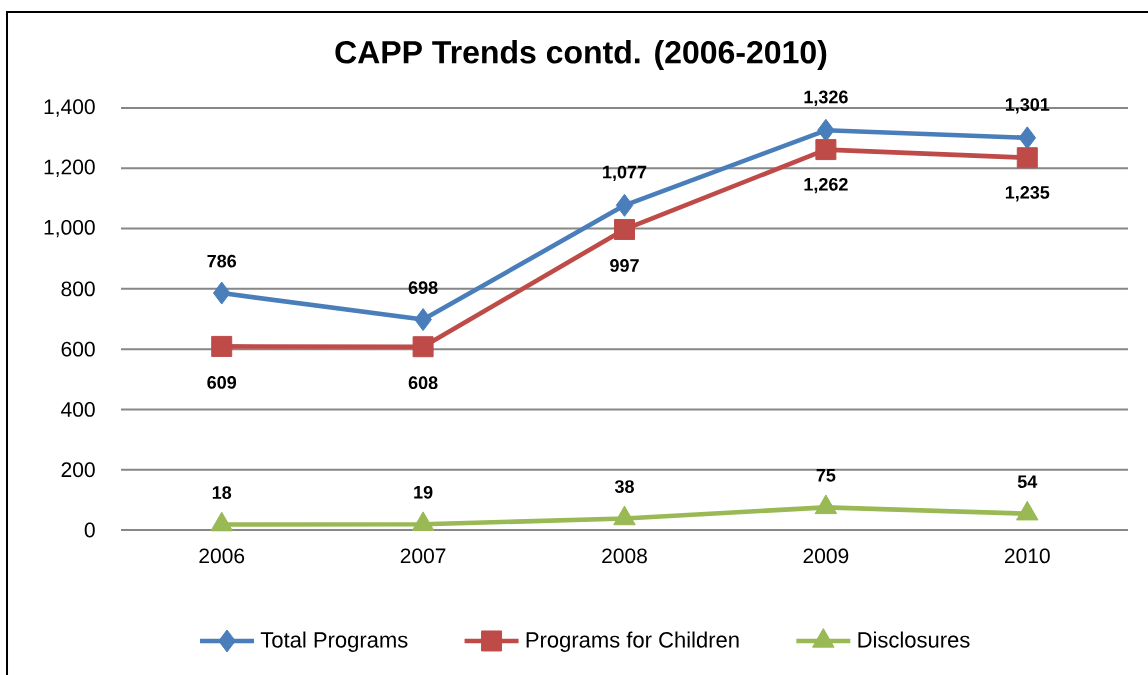 Image resolution: width=1148 pixels, height=675 pixels. What do you see at coordinates (1027, 194) in the screenshot?
I see `data-label: 1,235` at bounding box center [1027, 194].